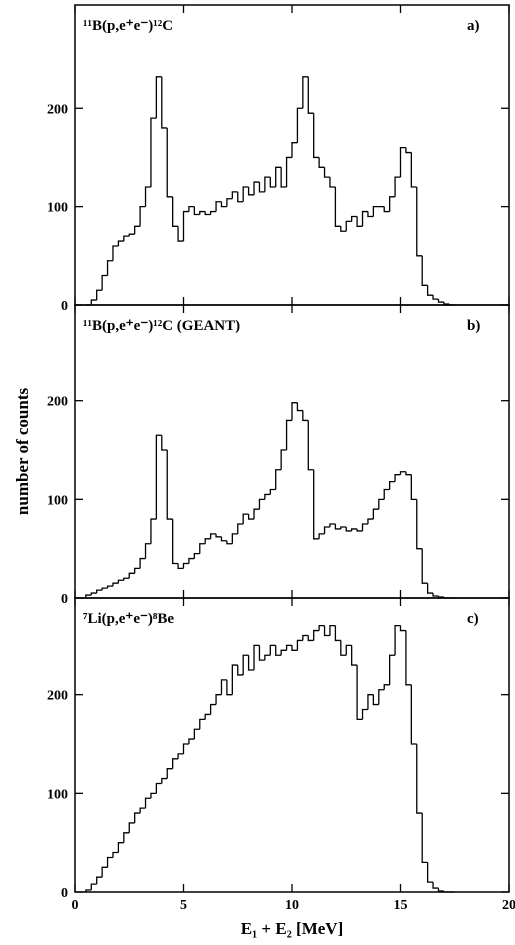 Image resolution: width=515 pixels, height=945 pixels. What do you see at coordinates (22, 452) in the screenshot?
I see `y-axis-label: number of counts` at bounding box center [22, 452].